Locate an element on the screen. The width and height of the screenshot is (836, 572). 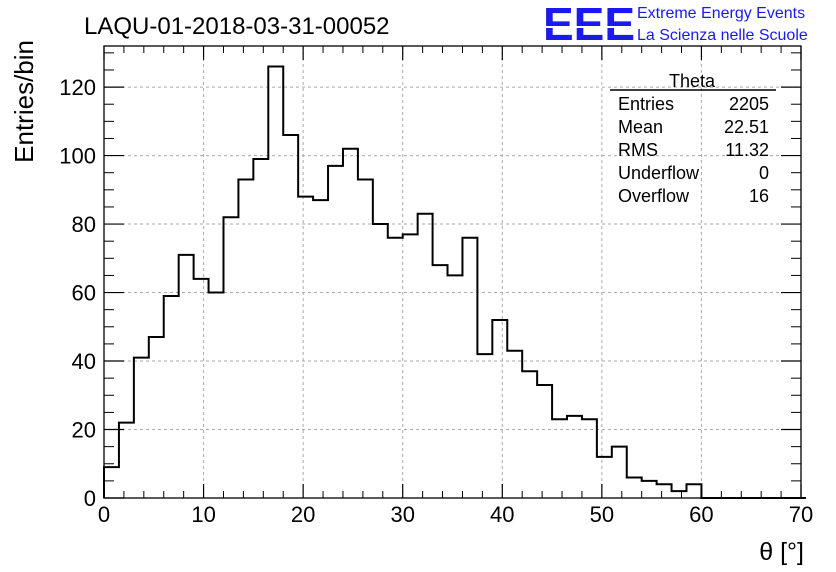
y-axis-label: Entries/bin is located at coordinates (24, 101).